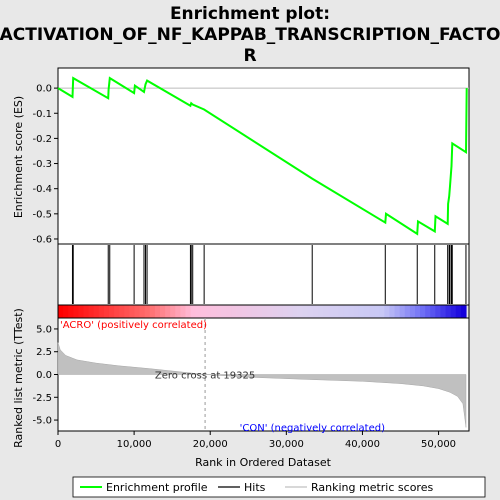  Describe the element at coordinates (42, 189) in the screenshot. I see `es-y-tick-label: -0.4` at that location.